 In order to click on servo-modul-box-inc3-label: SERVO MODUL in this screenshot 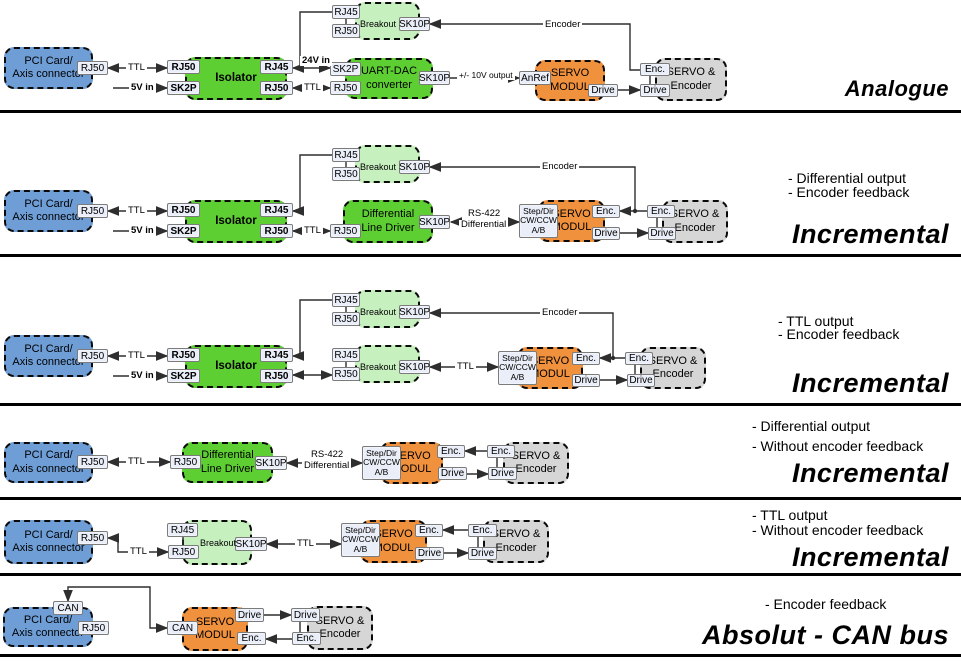, I will do `click(411, 462)`.